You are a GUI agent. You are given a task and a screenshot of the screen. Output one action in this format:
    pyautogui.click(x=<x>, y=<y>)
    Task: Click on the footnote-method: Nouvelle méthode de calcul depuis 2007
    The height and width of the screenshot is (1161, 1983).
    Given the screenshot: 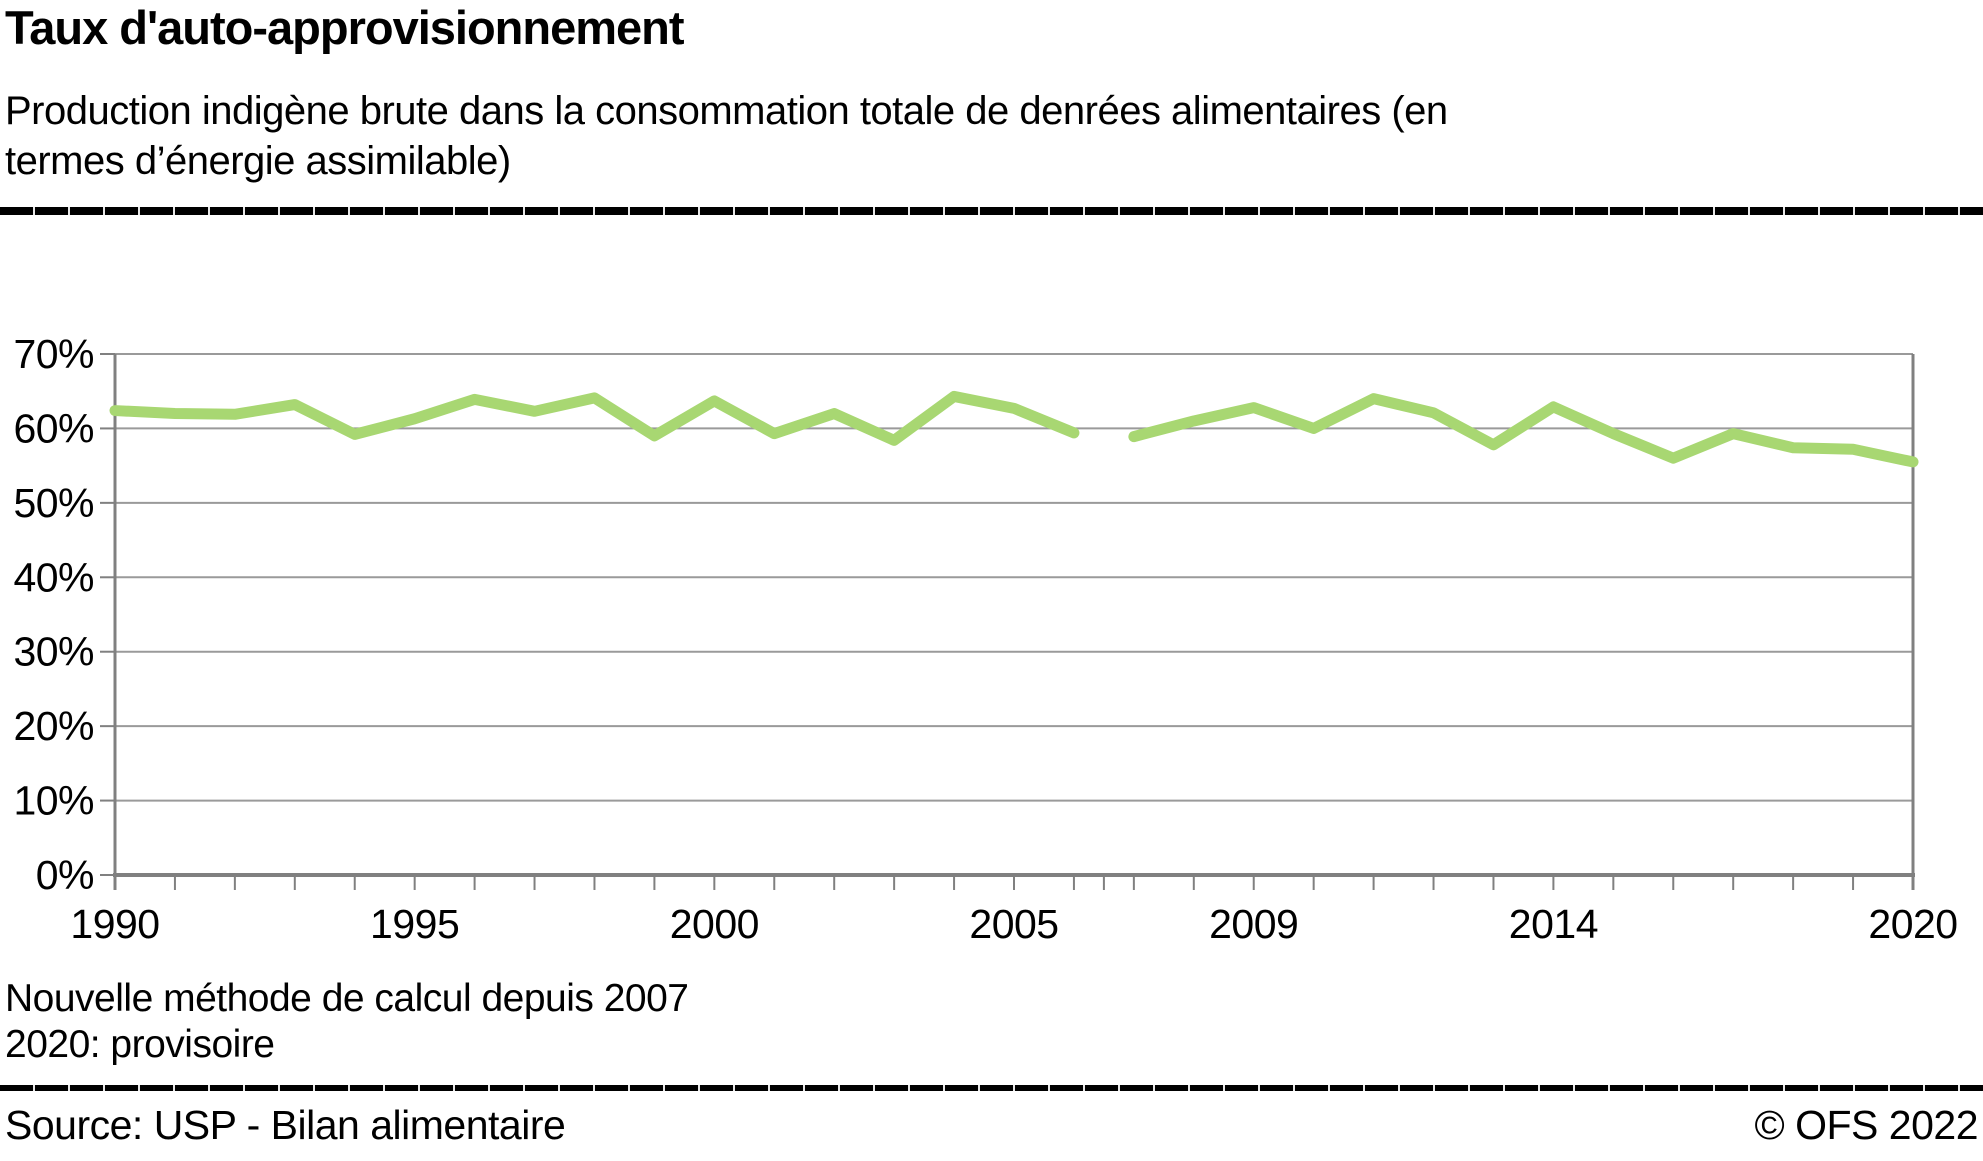 What is the action you would take?
    pyautogui.click(x=347, y=998)
    